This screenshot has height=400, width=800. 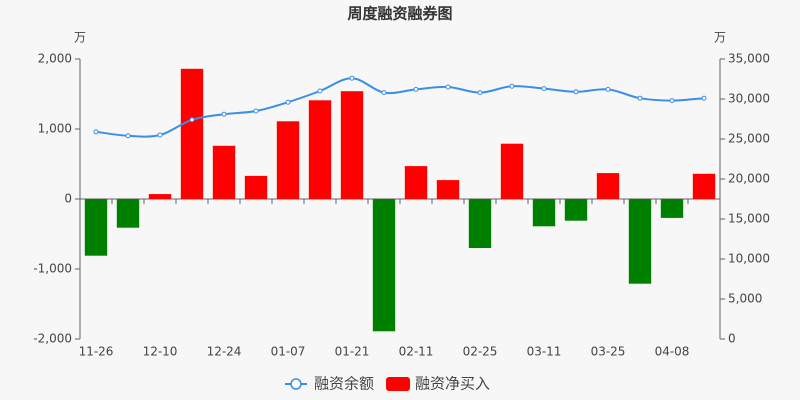 What do you see at coordinates (749, 59) in the screenshot?
I see `y2-tick-label: 35,000` at bounding box center [749, 59].